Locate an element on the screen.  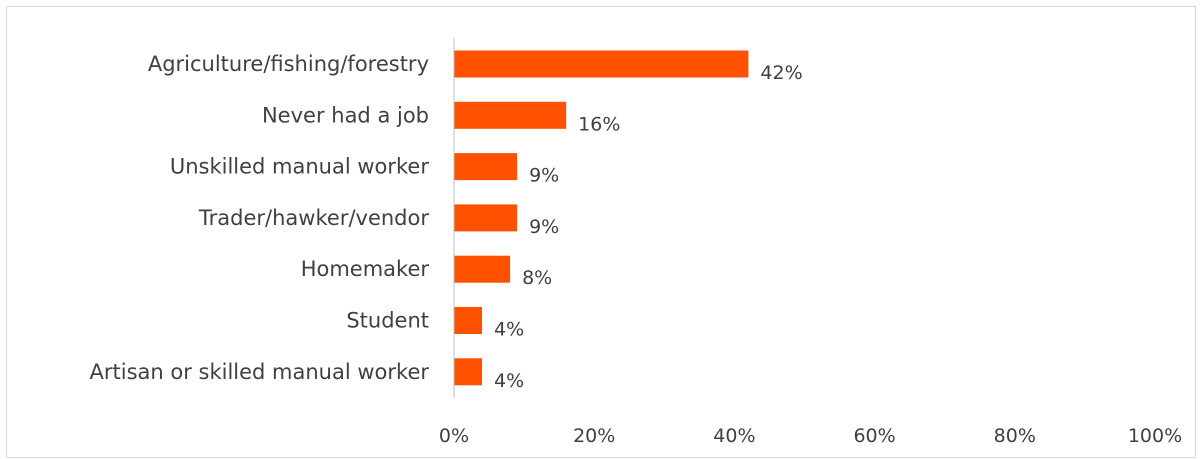
category-label: Never had a job is located at coordinates (345, 115).